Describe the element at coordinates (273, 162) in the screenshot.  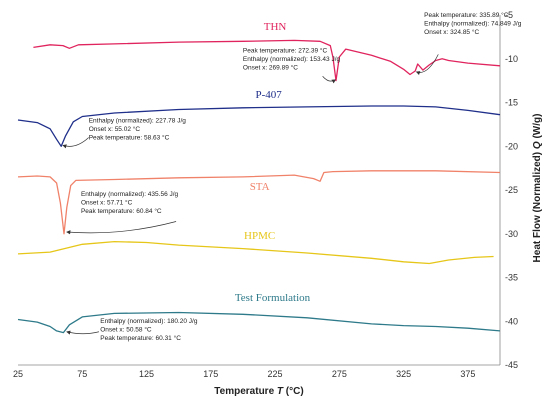
I see `series-labels: THN P-407 STA HPMC Test Formulation` at that location.